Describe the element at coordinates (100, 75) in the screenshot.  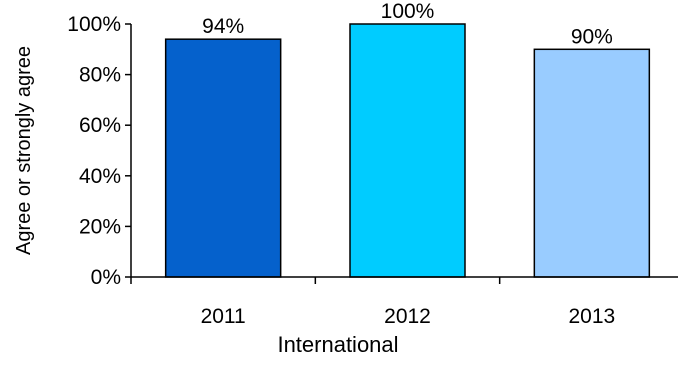
I see `y-tick-label: 80%` at that location.